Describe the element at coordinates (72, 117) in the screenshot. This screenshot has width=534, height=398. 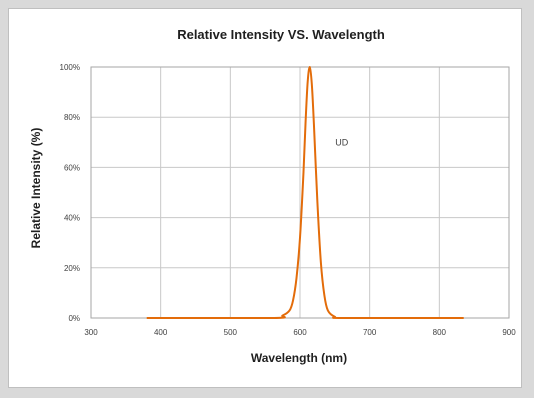
I see `y-tick-label: 80%` at that location.